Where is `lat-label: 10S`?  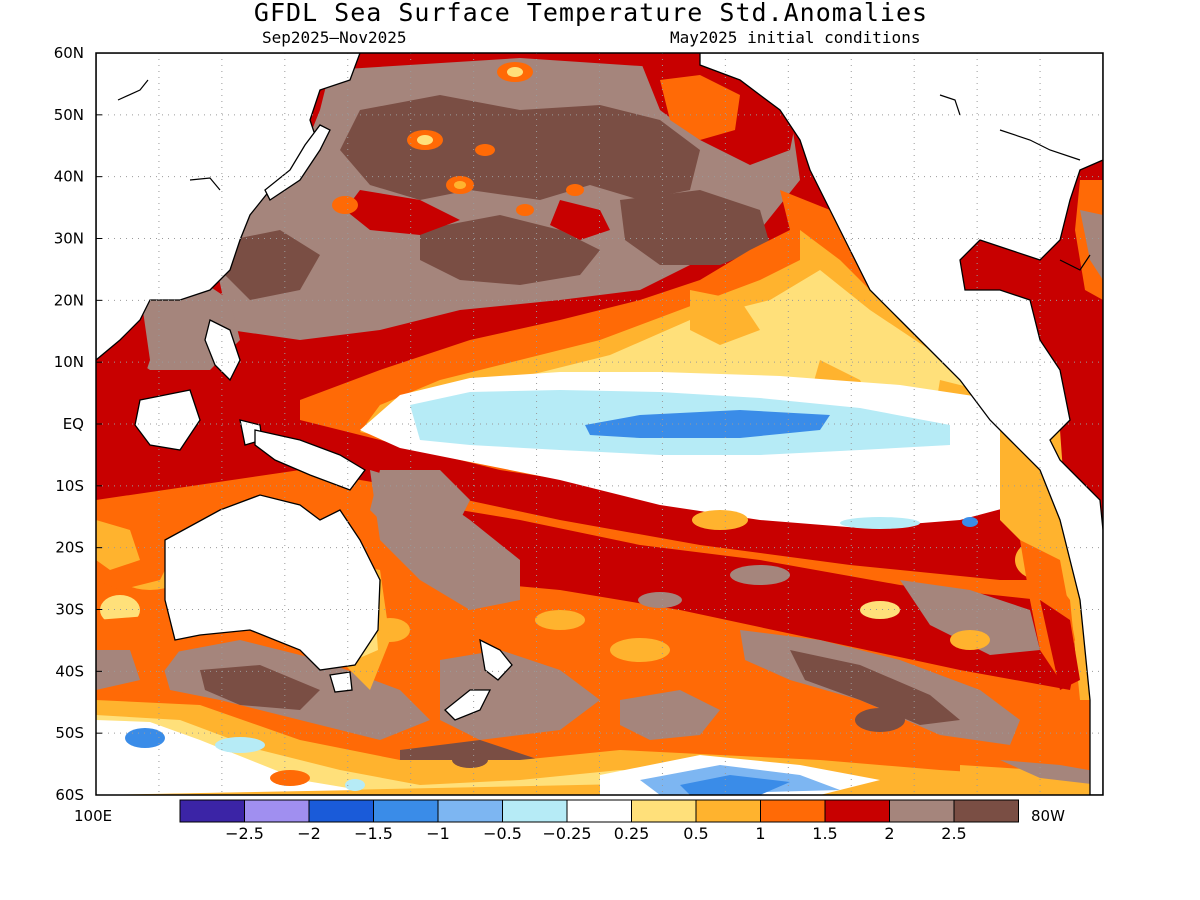 lat-label: 10S is located at coordinates (69, 486).